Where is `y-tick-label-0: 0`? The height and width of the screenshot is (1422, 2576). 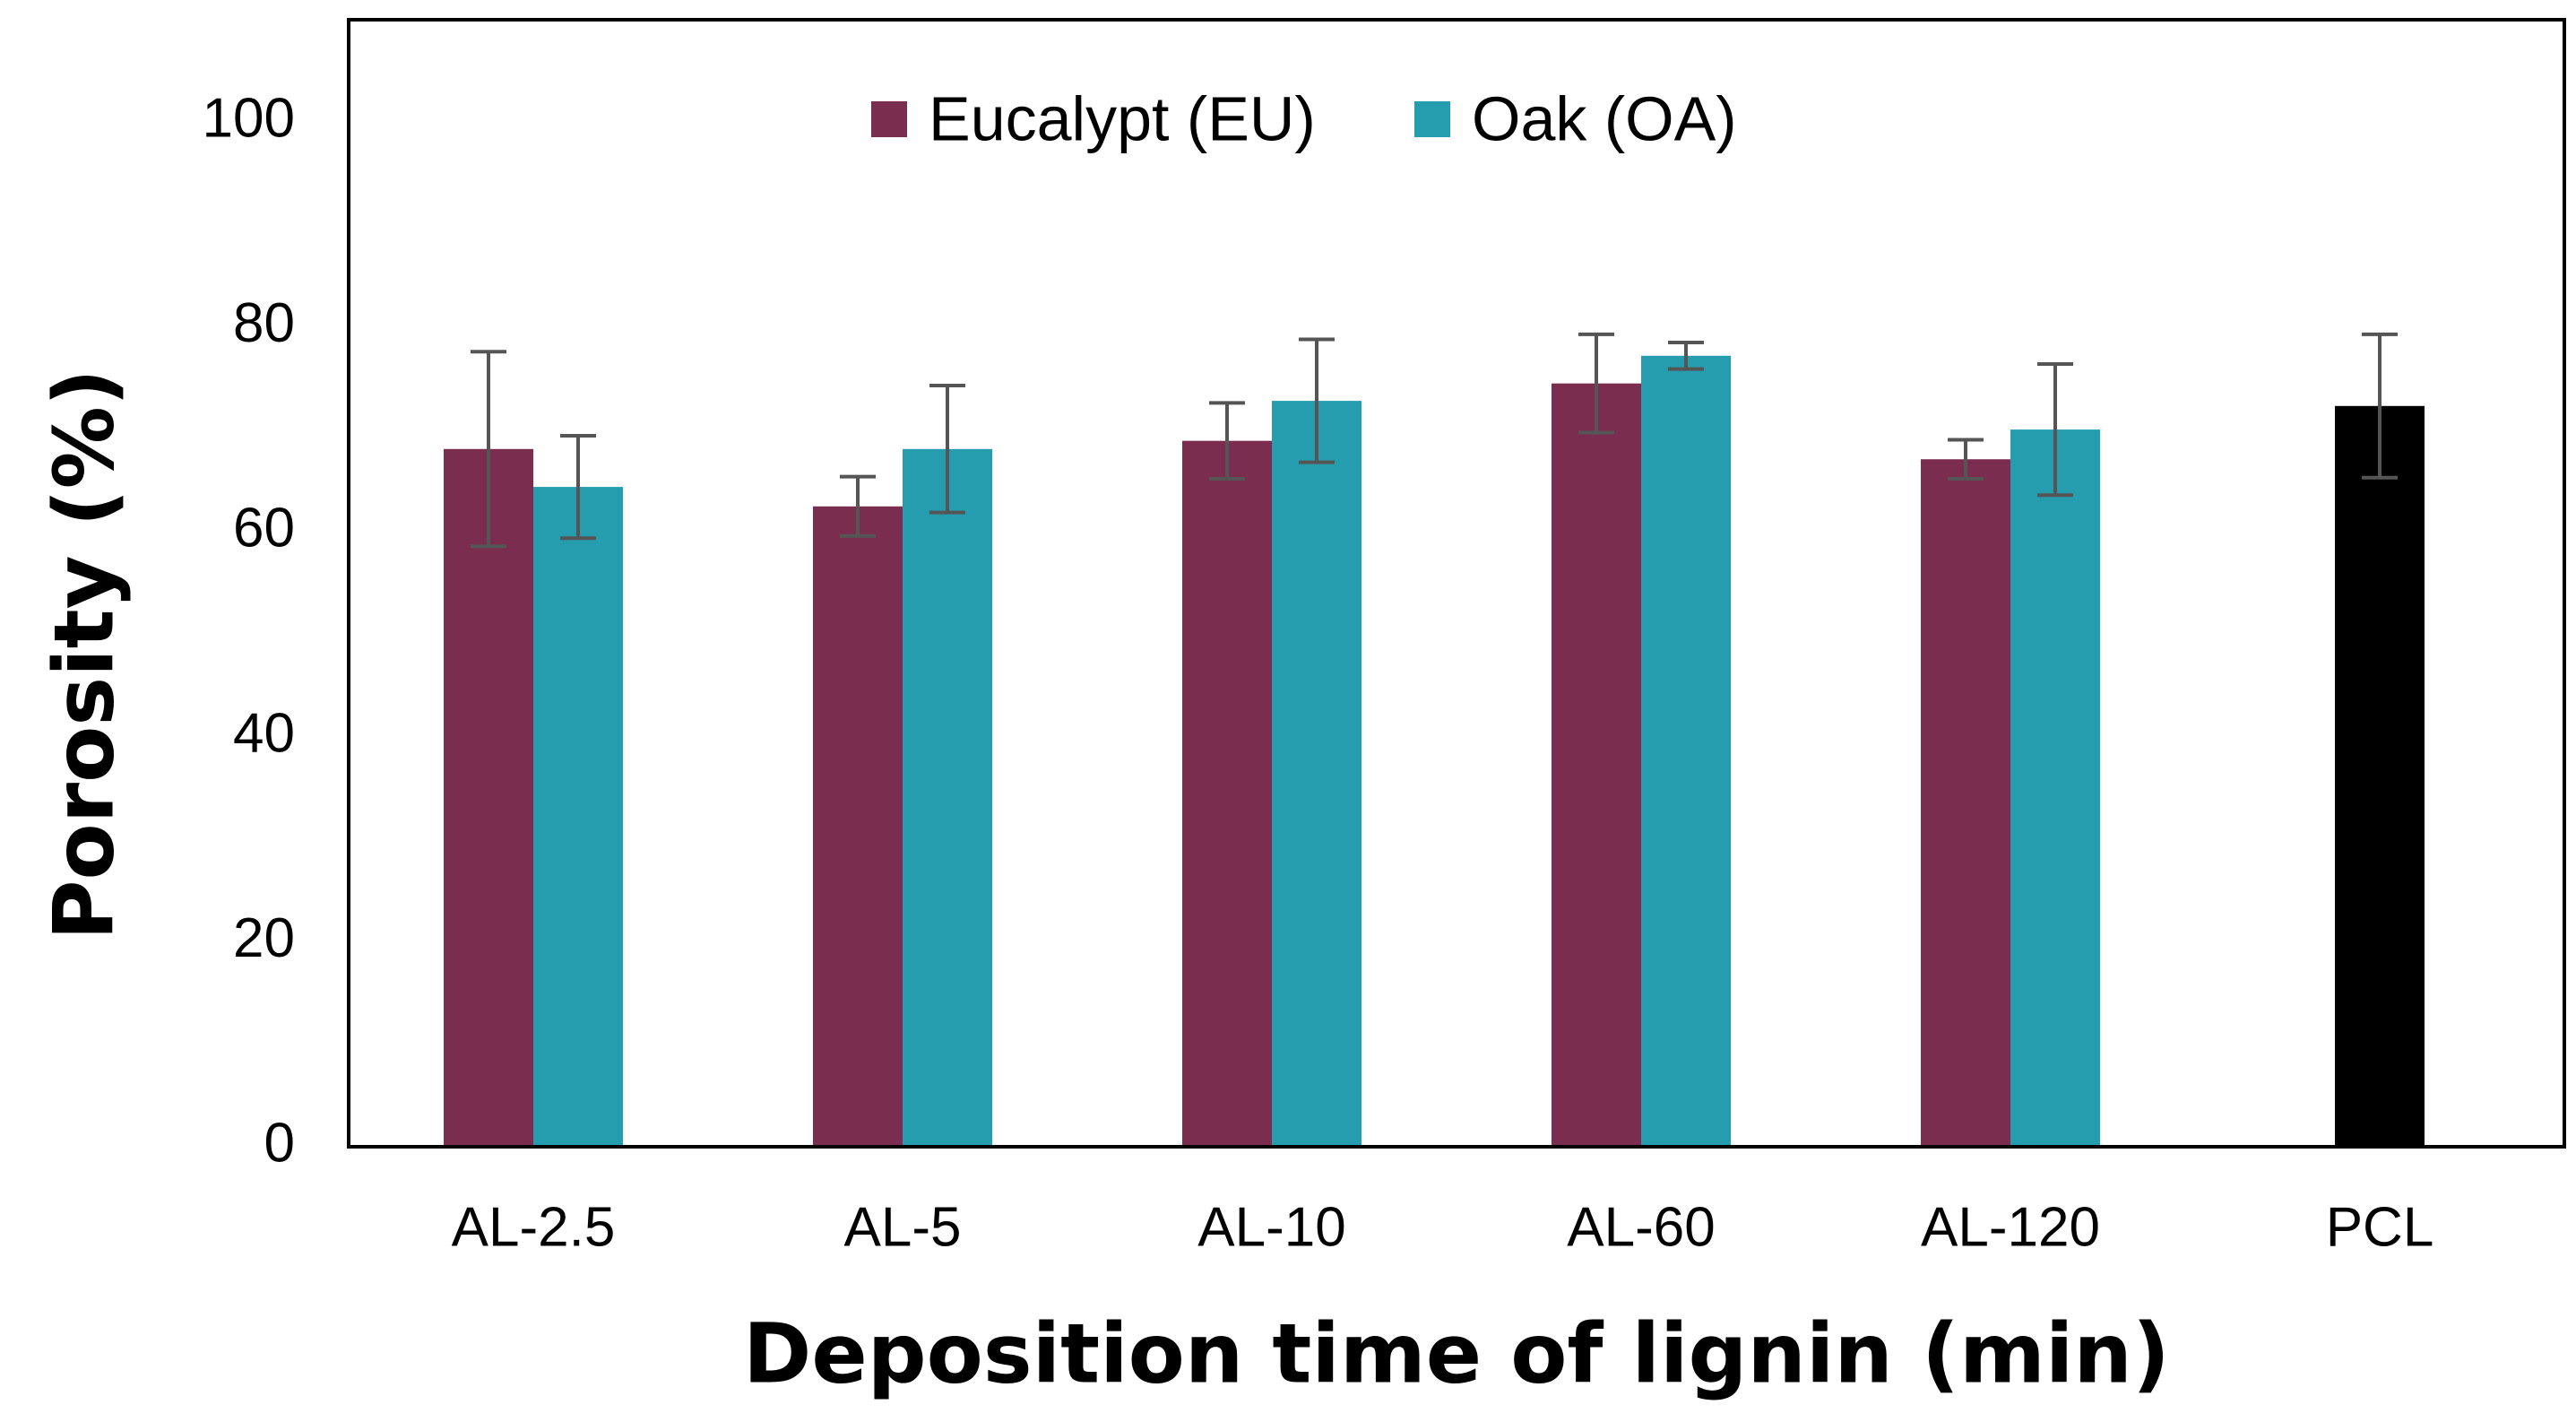
y-tick-label-0: 0 is located at coordinates (279, 1143).